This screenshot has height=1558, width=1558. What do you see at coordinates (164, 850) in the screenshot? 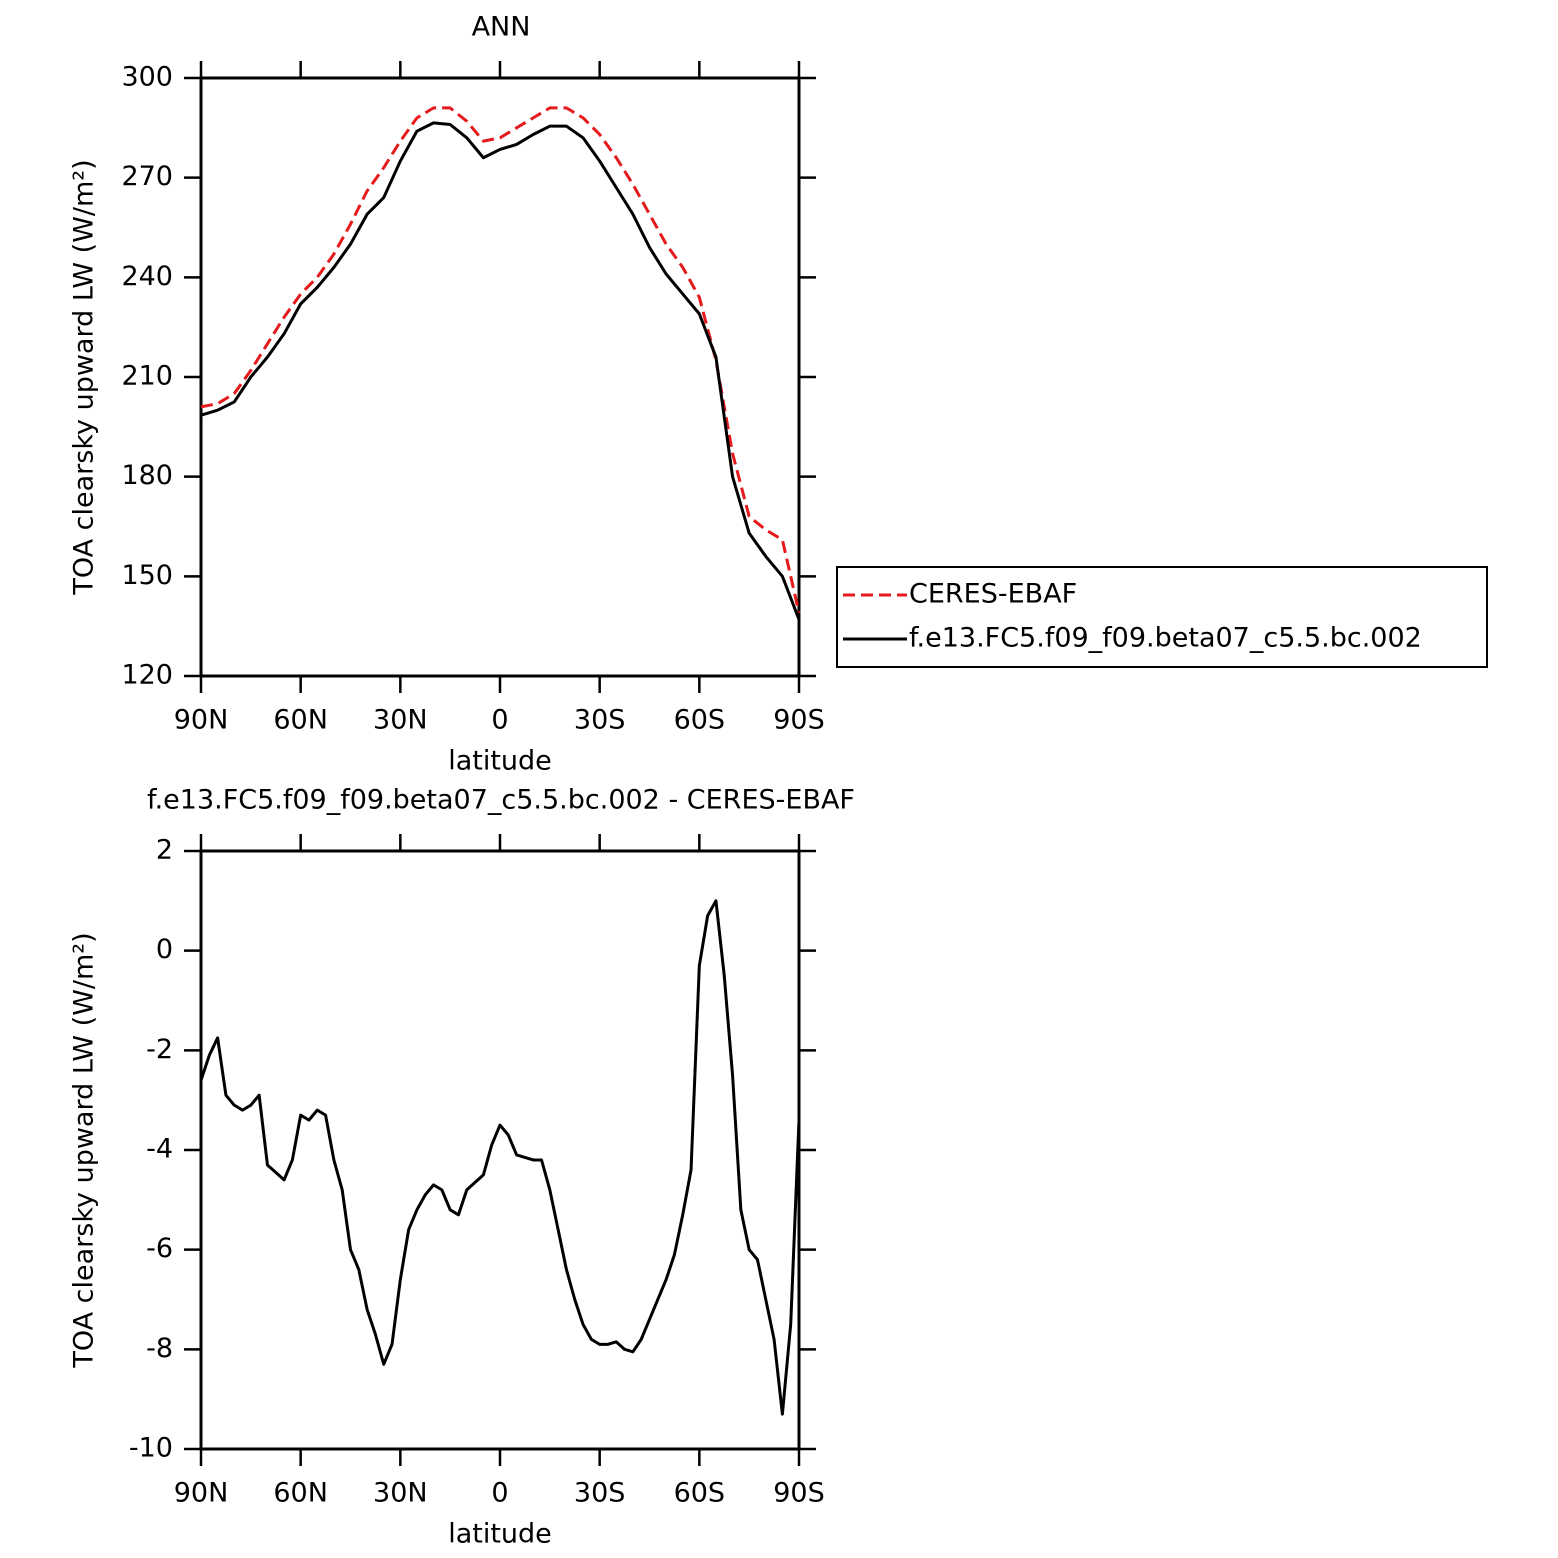
I see `y-tick-label: 2` at bounding box center [164, 850].